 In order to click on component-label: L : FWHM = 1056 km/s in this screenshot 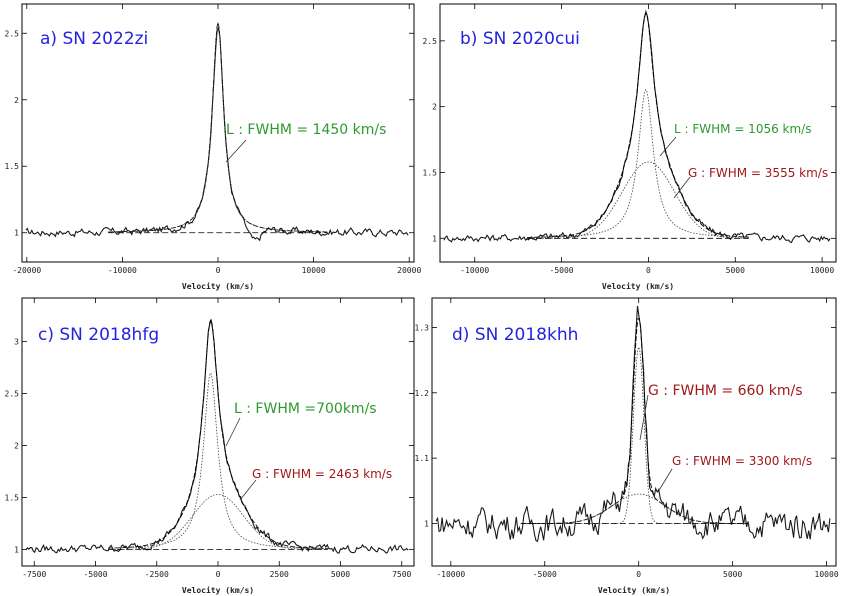, I will do `click(742, 129)`.